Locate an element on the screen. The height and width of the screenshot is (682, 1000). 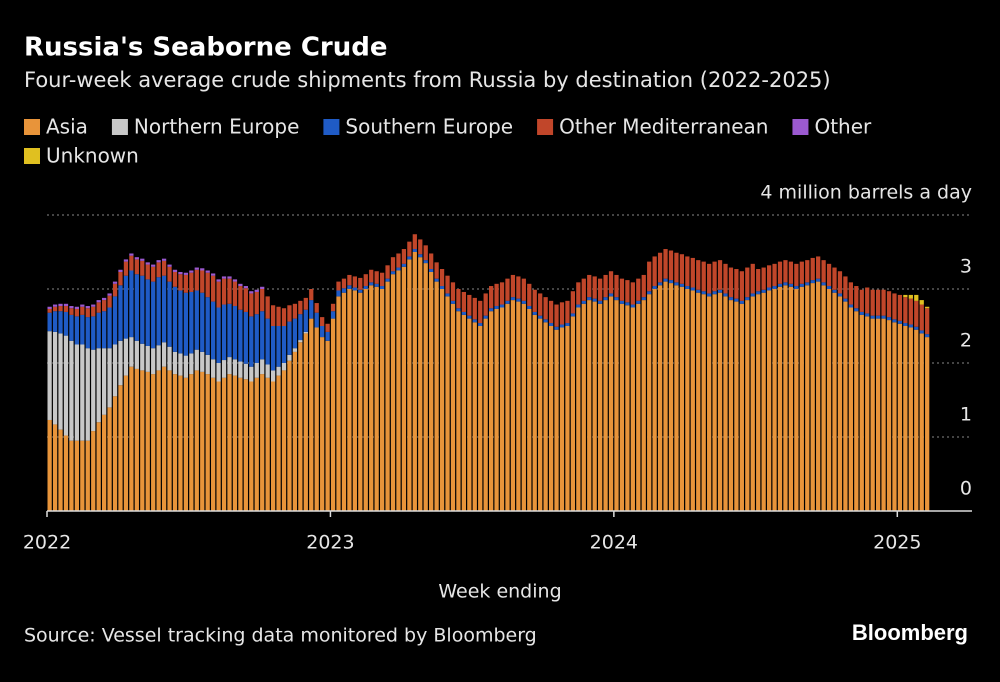
y-tick-label: 4 million barrels a day is located at coordinates (866, 193).